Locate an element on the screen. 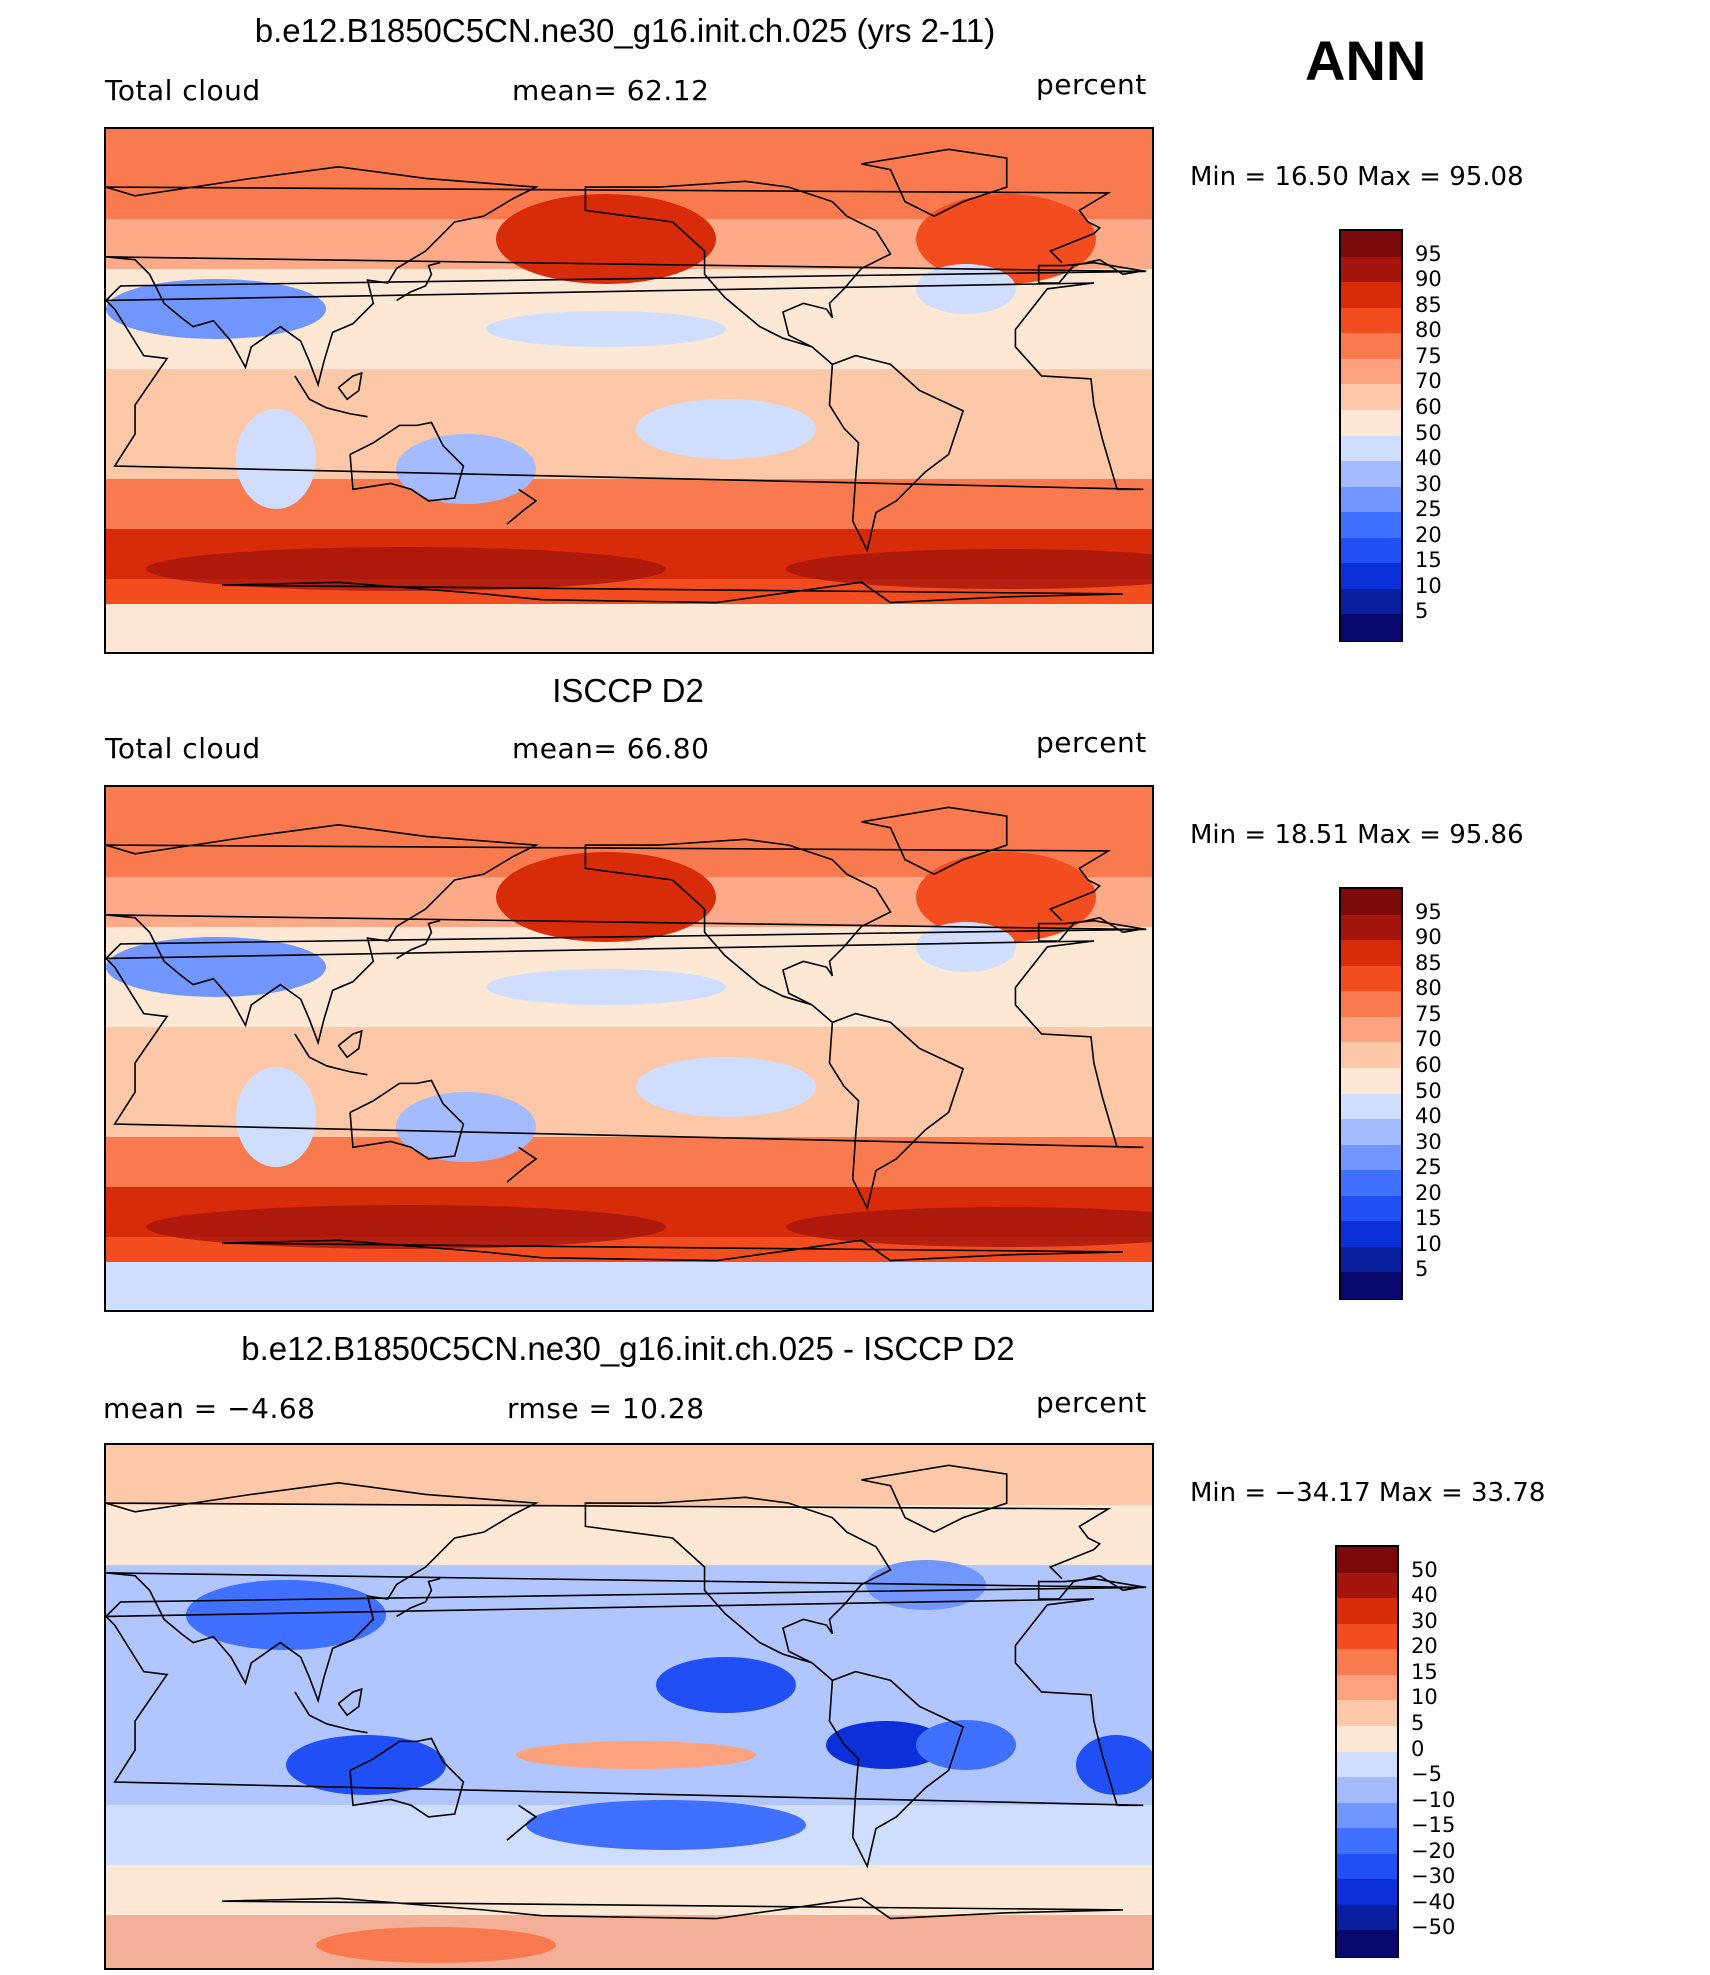  panel-1-mean-label: mean= 62.12 is located at coordinates (611, 90).